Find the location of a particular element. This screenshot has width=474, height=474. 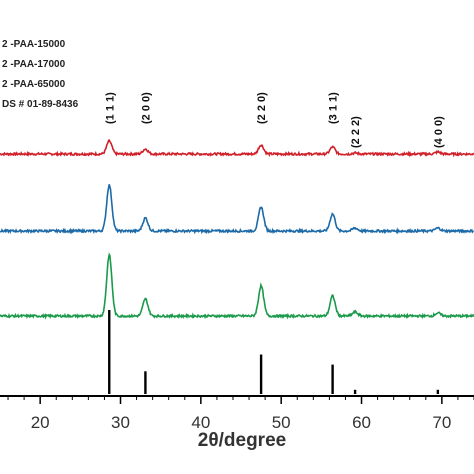

x-tick-label-40: 40 is located at coordinates (200, 422).